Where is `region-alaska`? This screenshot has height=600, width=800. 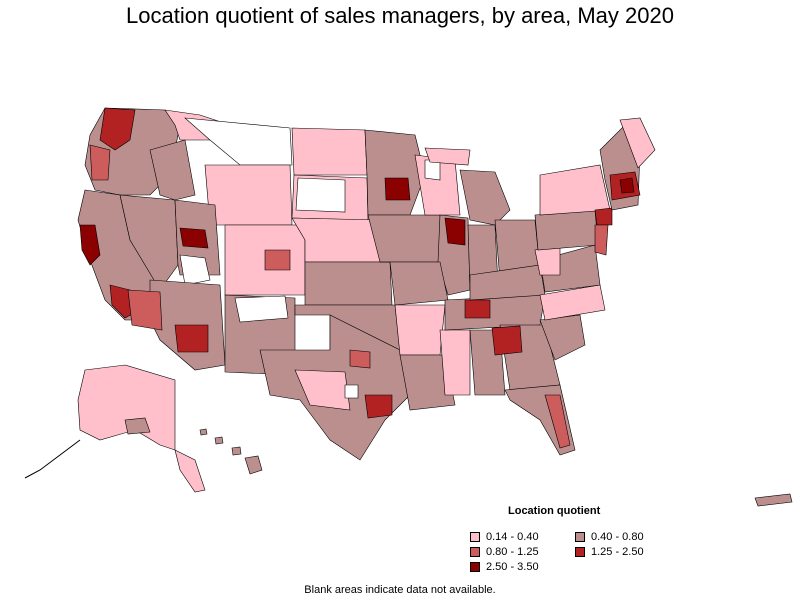 region-alaska is located at coordinates (126, 407).